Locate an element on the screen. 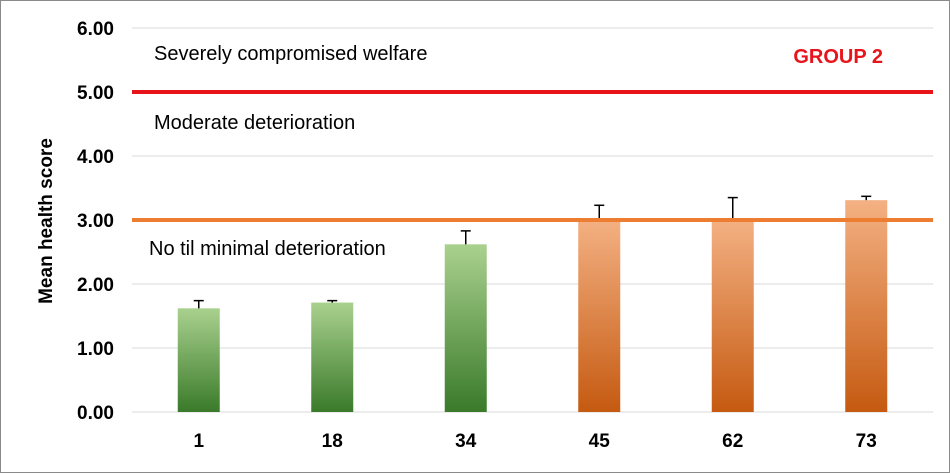  zone-label-moderate: Moderate deterioration is located at coordinates (254, 123).